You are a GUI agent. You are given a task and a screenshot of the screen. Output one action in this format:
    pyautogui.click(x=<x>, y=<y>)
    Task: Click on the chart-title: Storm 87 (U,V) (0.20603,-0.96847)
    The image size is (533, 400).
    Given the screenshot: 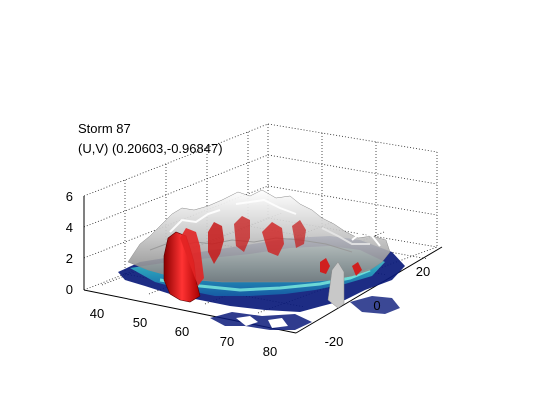 What is the action you would take?
    pyautogui.click(x=150, y=138)
    